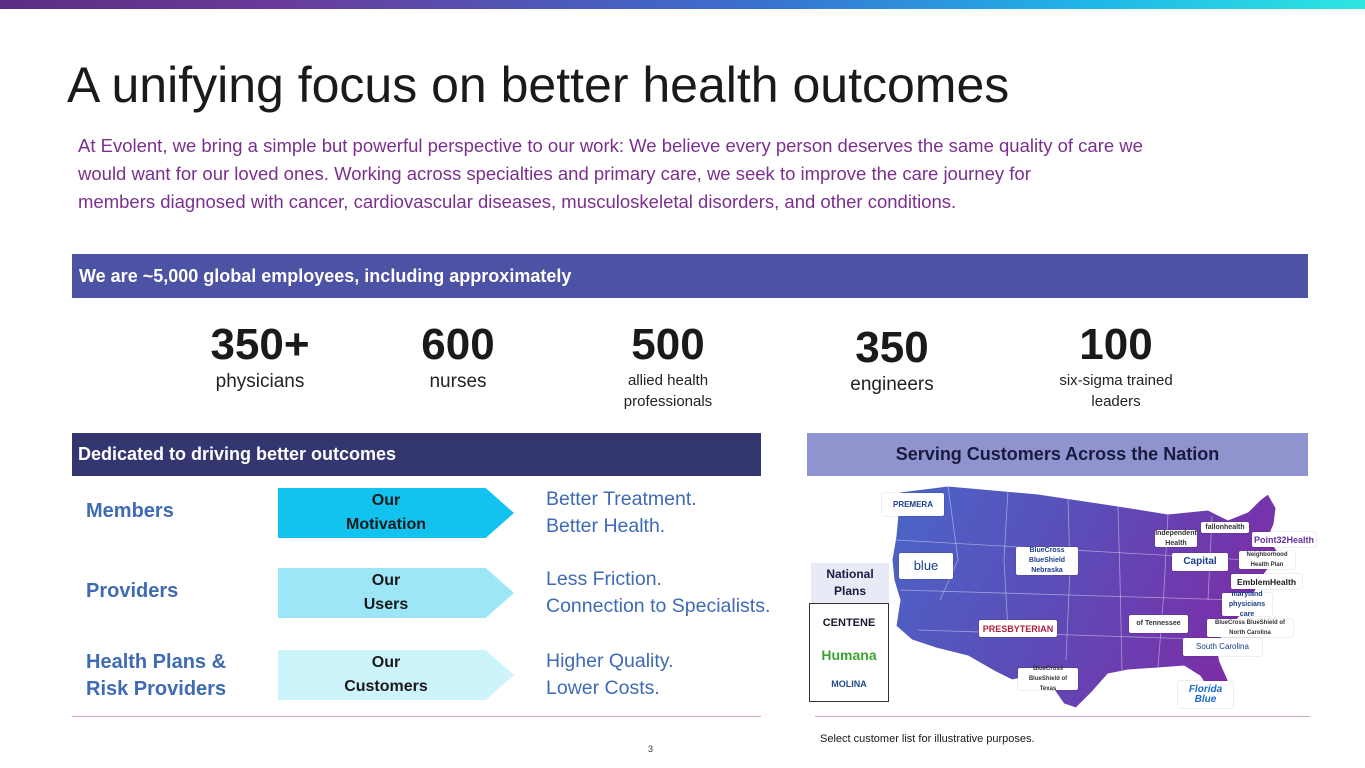 This screenshot has height=768, width=1365. Describe the element at coordinates (603, 688) in the screenshot. I see `benefit-line: Lower Costs.` at that location.